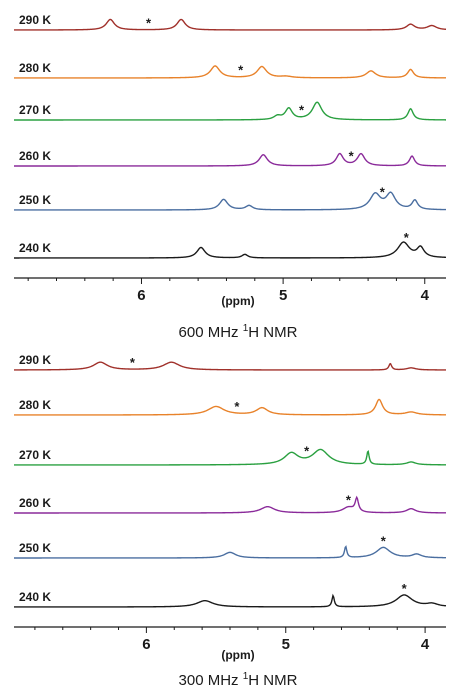 This screenshot has width=462, height=693. What do you see at coordinates (238, 332) in the screenshot?
I see `panel-title: 600 MHz 1H NMR` at bounding box center [238, 332].